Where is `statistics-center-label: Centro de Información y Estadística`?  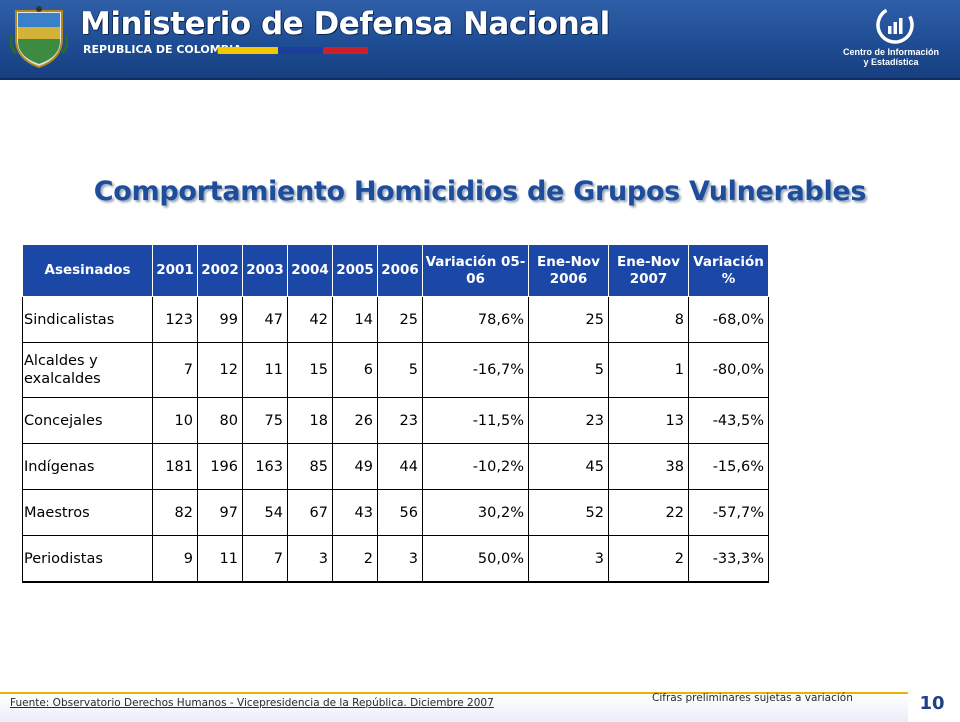 statistics-center-label: Centro de Información y Estadística is located at coordinates (891, 57).